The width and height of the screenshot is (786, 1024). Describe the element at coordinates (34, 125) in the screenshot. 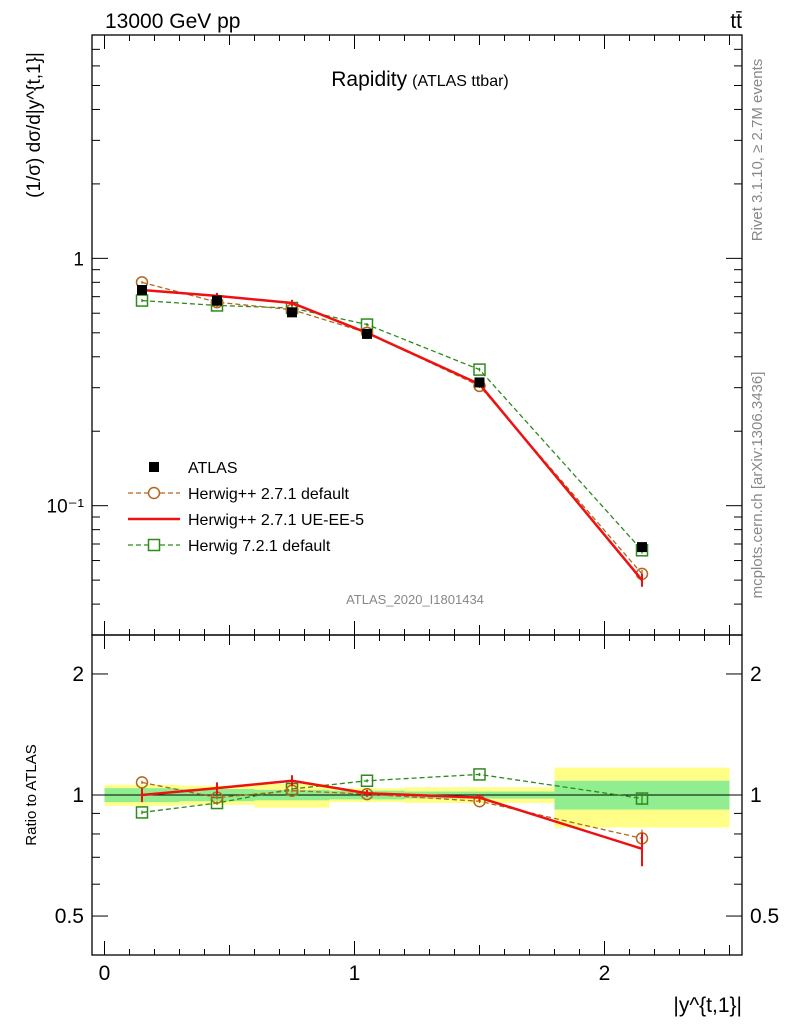

I see `main-y-axis-label: (1/σ) dσ/d|y^{t,1}|` at that location.